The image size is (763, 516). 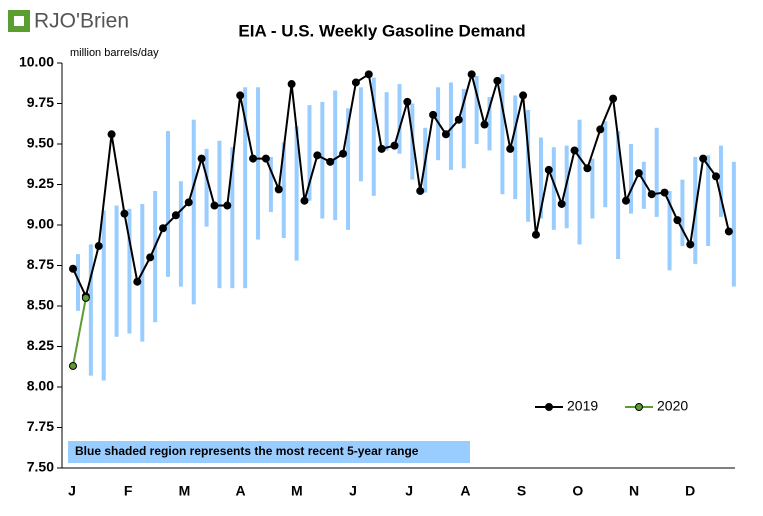 I want to click on y-tick-label: 7.75, so click(x=40, y=426).